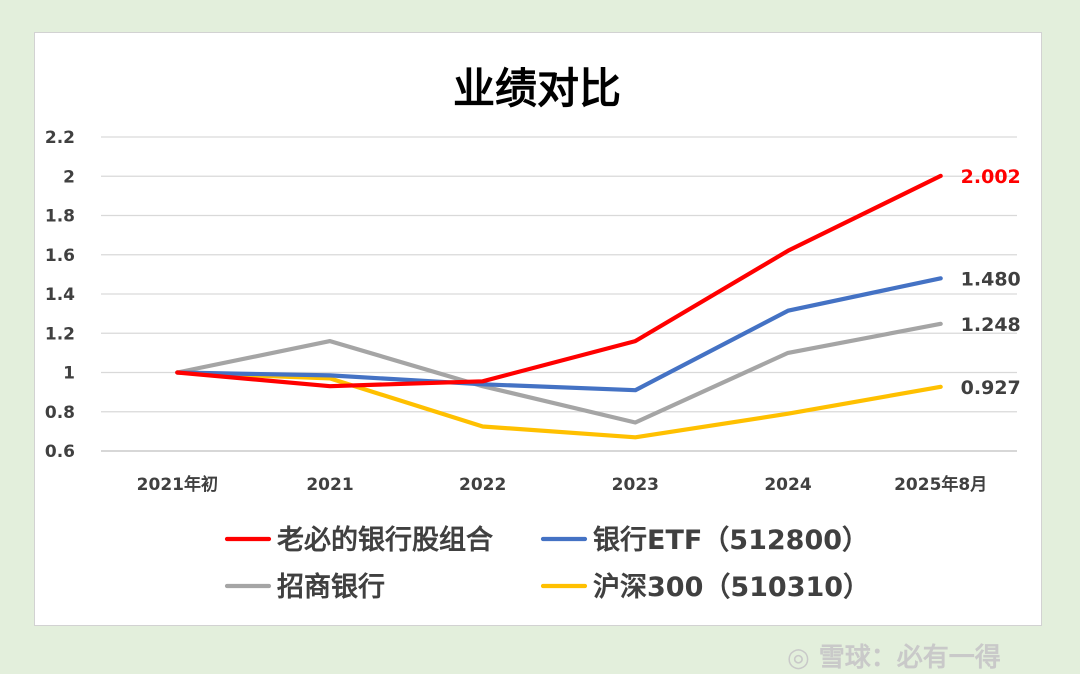 The width and height of the screenshot is (1080, 674). I want to click on end-labels: 2.002 1.480 1.248 0.927, so click(991, 282).